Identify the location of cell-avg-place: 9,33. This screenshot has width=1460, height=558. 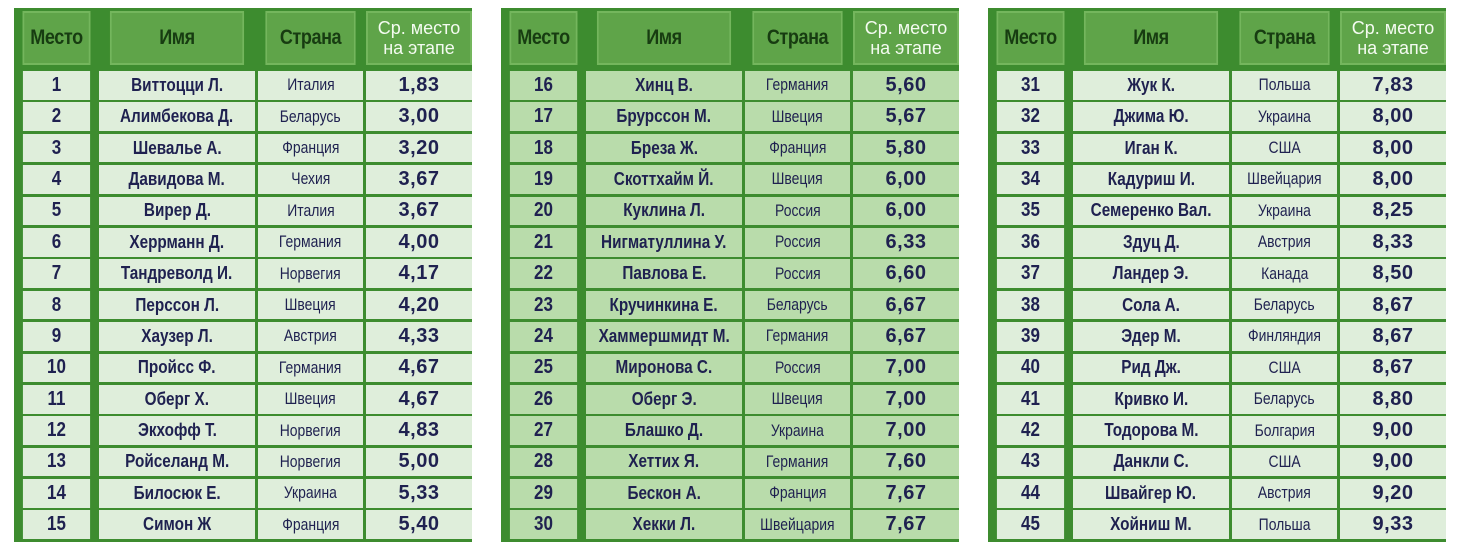
(1393, 525).